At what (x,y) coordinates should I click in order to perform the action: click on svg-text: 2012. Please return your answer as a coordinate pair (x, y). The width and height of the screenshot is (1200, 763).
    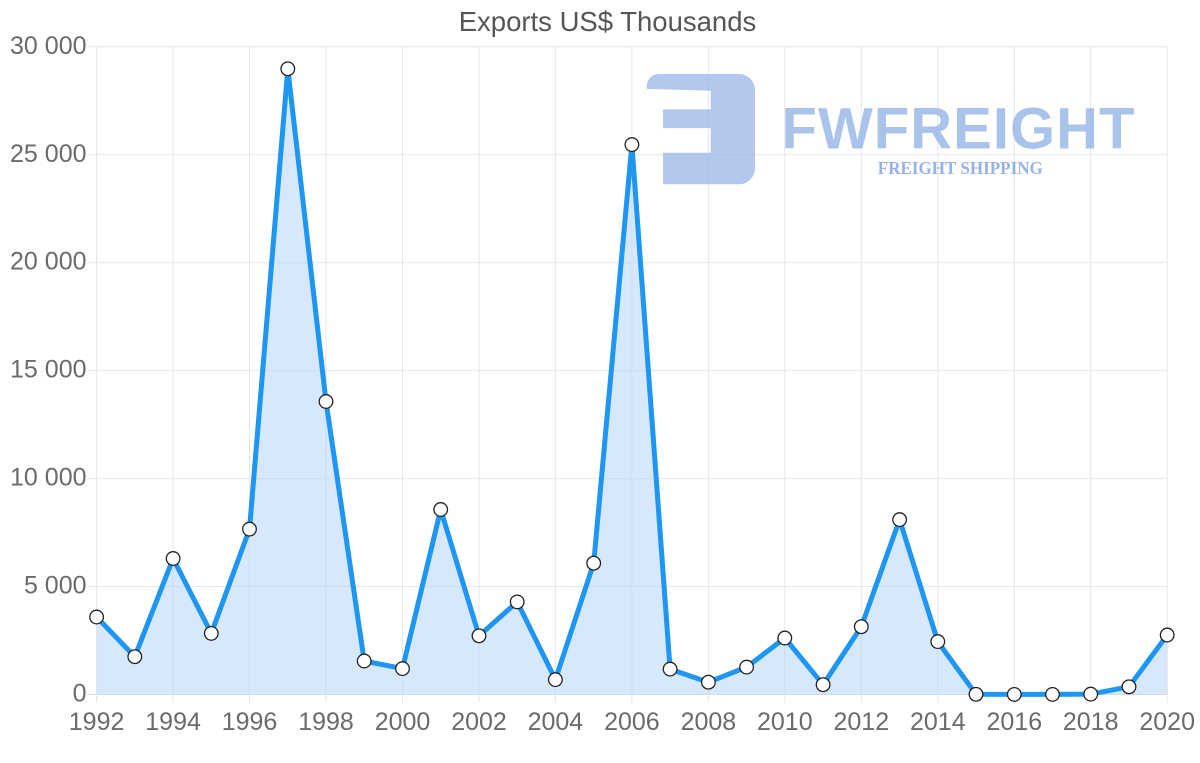
    Looking at the image, I should click on (861, 722).